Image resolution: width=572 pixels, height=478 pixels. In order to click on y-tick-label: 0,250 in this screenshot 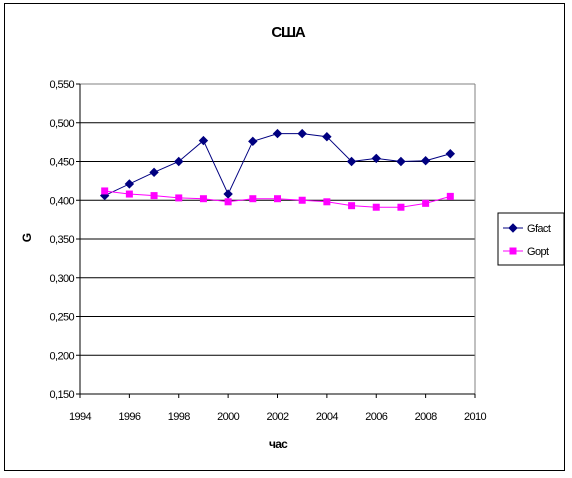, I will do `click(61, 318)`.